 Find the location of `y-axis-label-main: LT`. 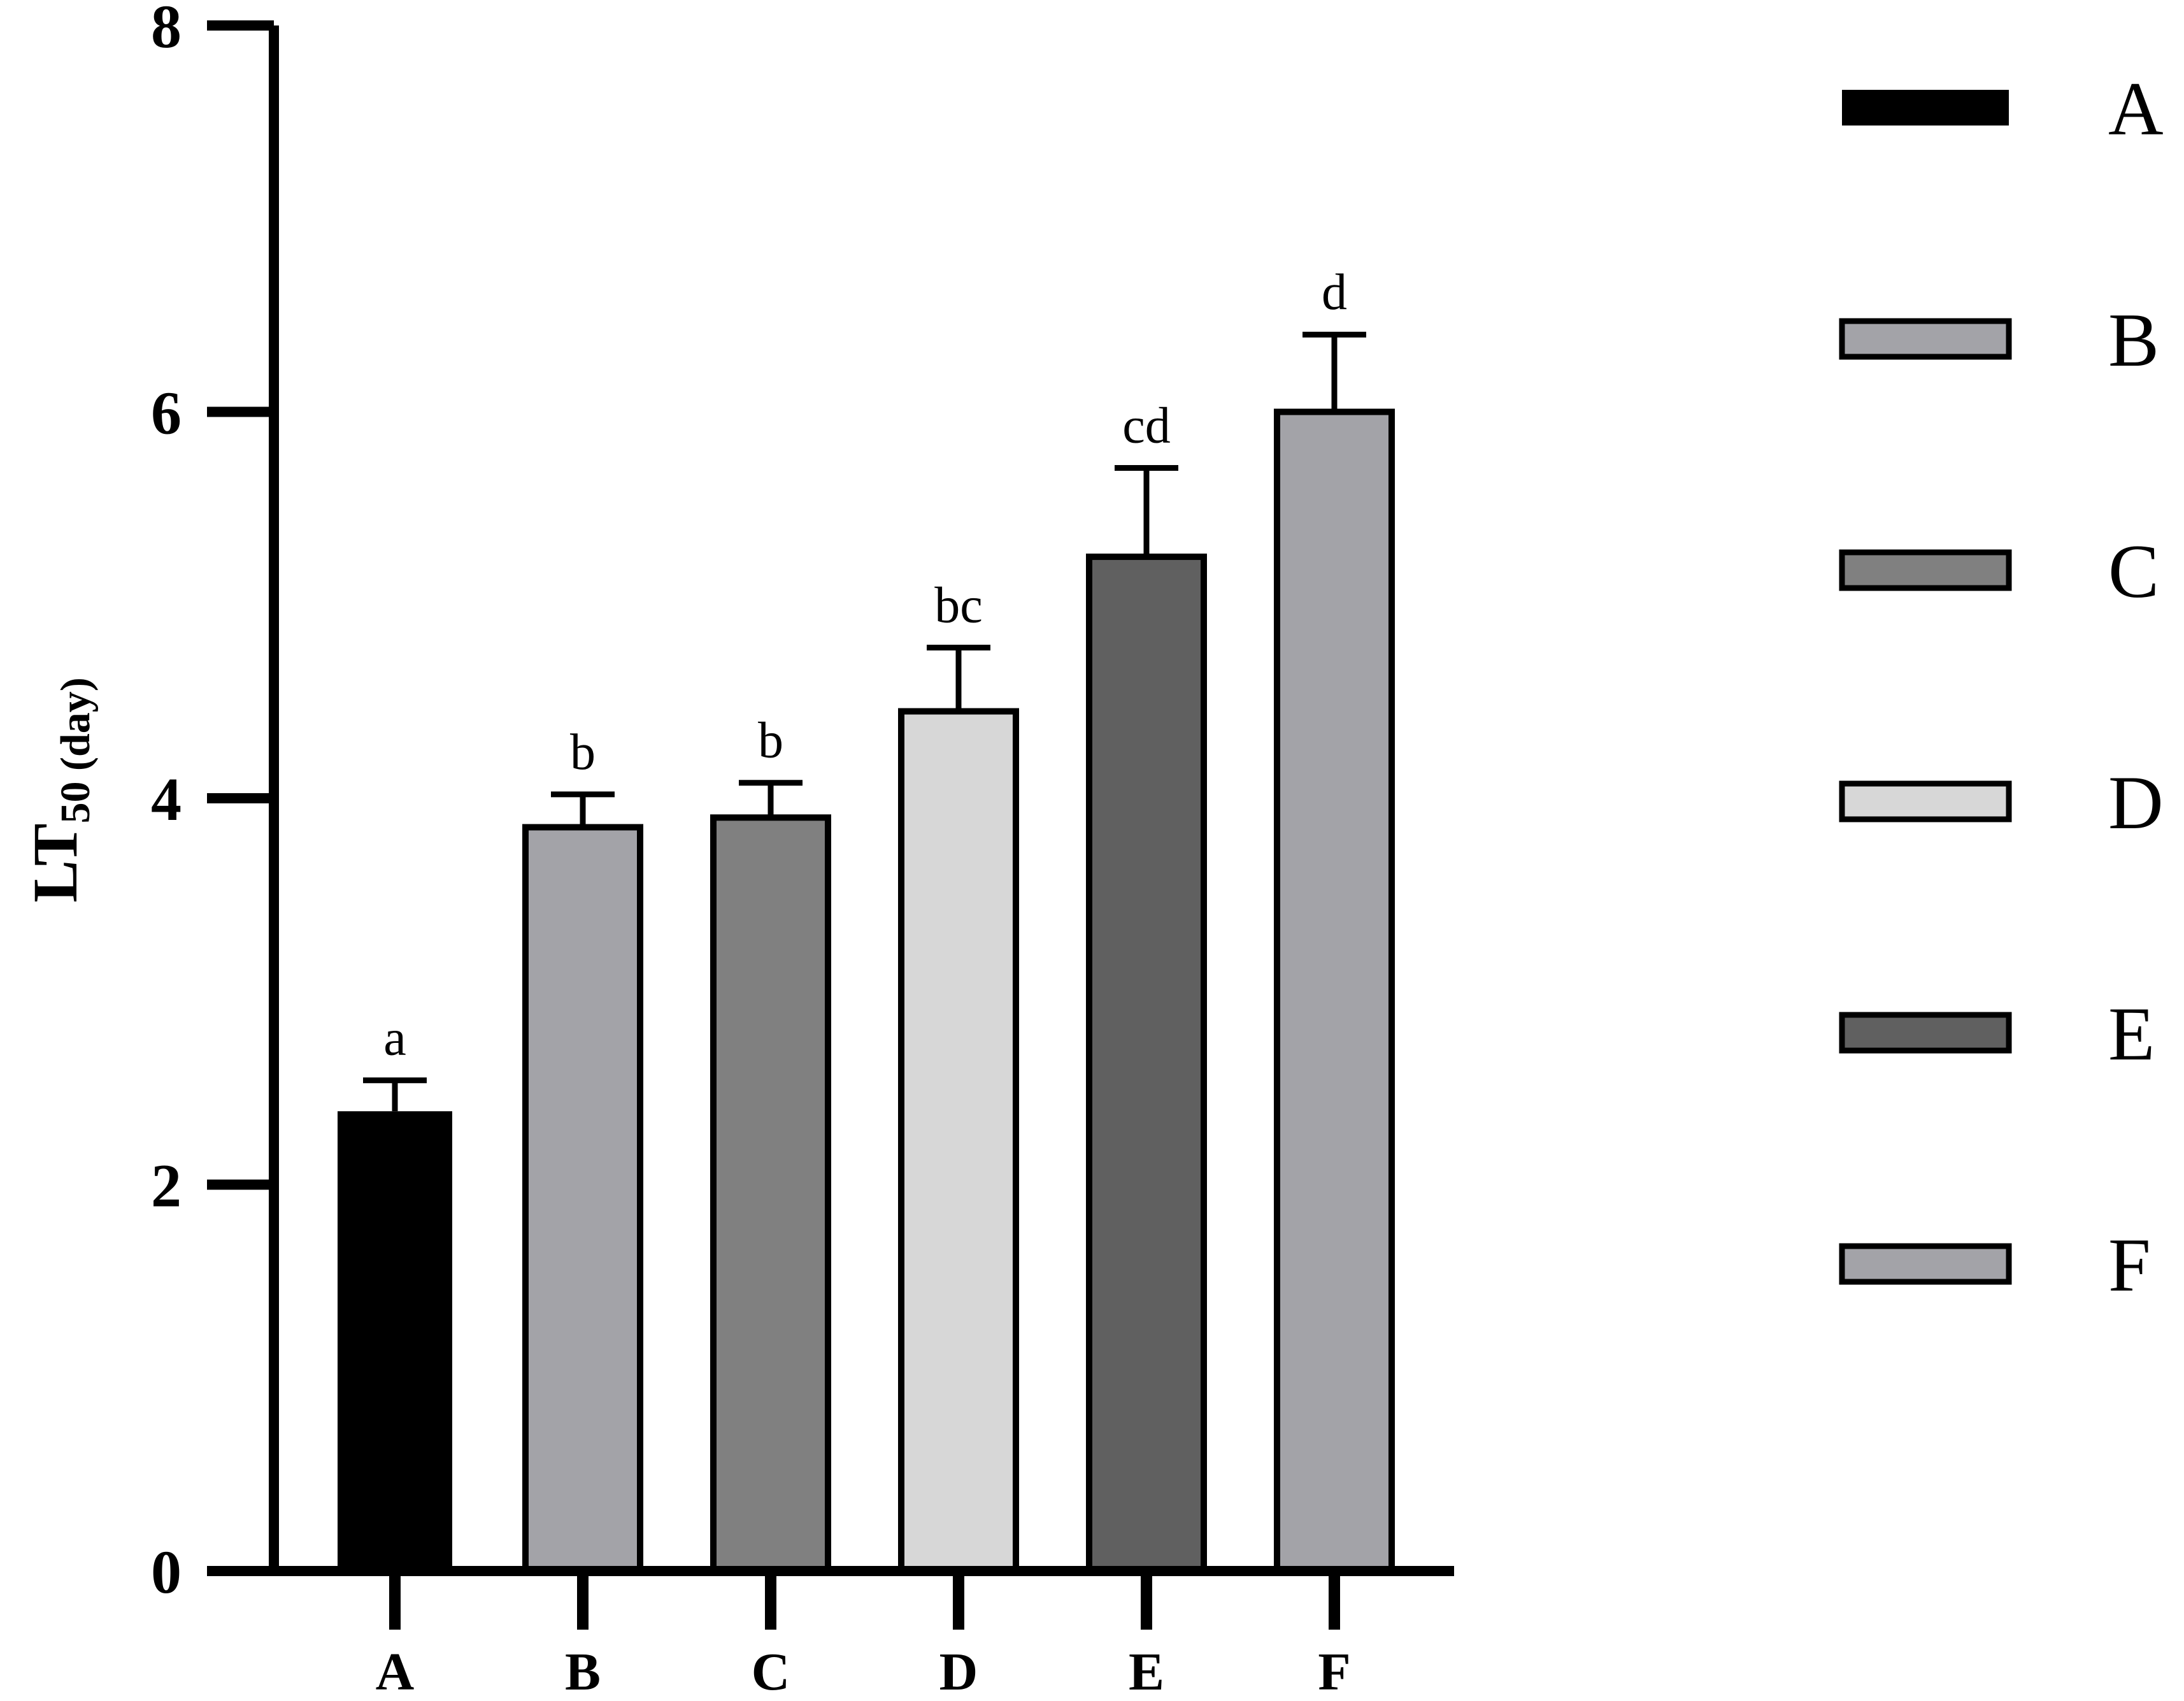

y-axis-label-main: LT is located at coordinates (55, 862).